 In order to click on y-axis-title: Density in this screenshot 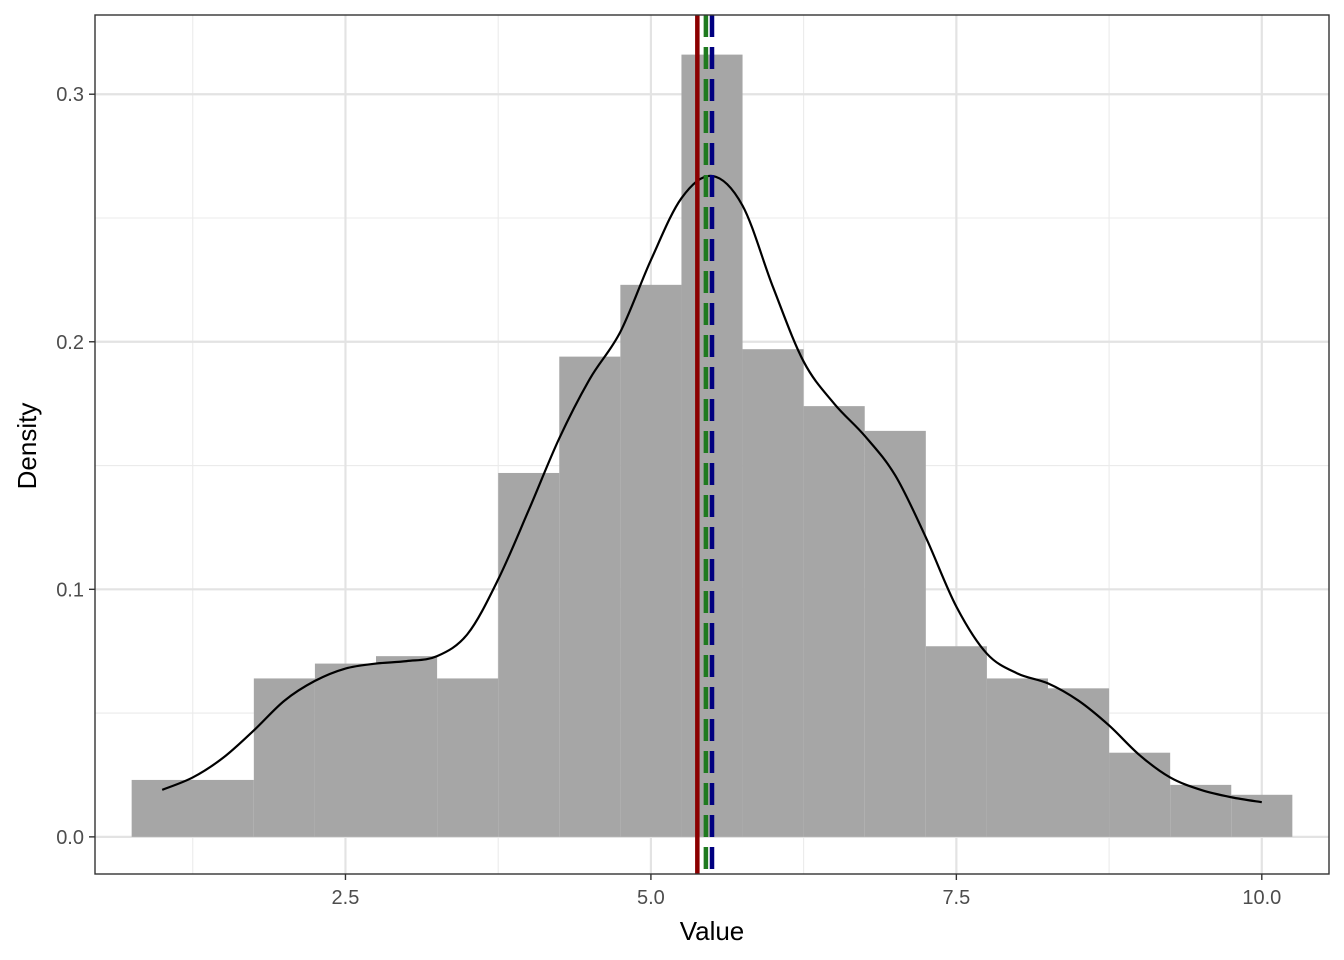, I will do `click(27, 446)`.